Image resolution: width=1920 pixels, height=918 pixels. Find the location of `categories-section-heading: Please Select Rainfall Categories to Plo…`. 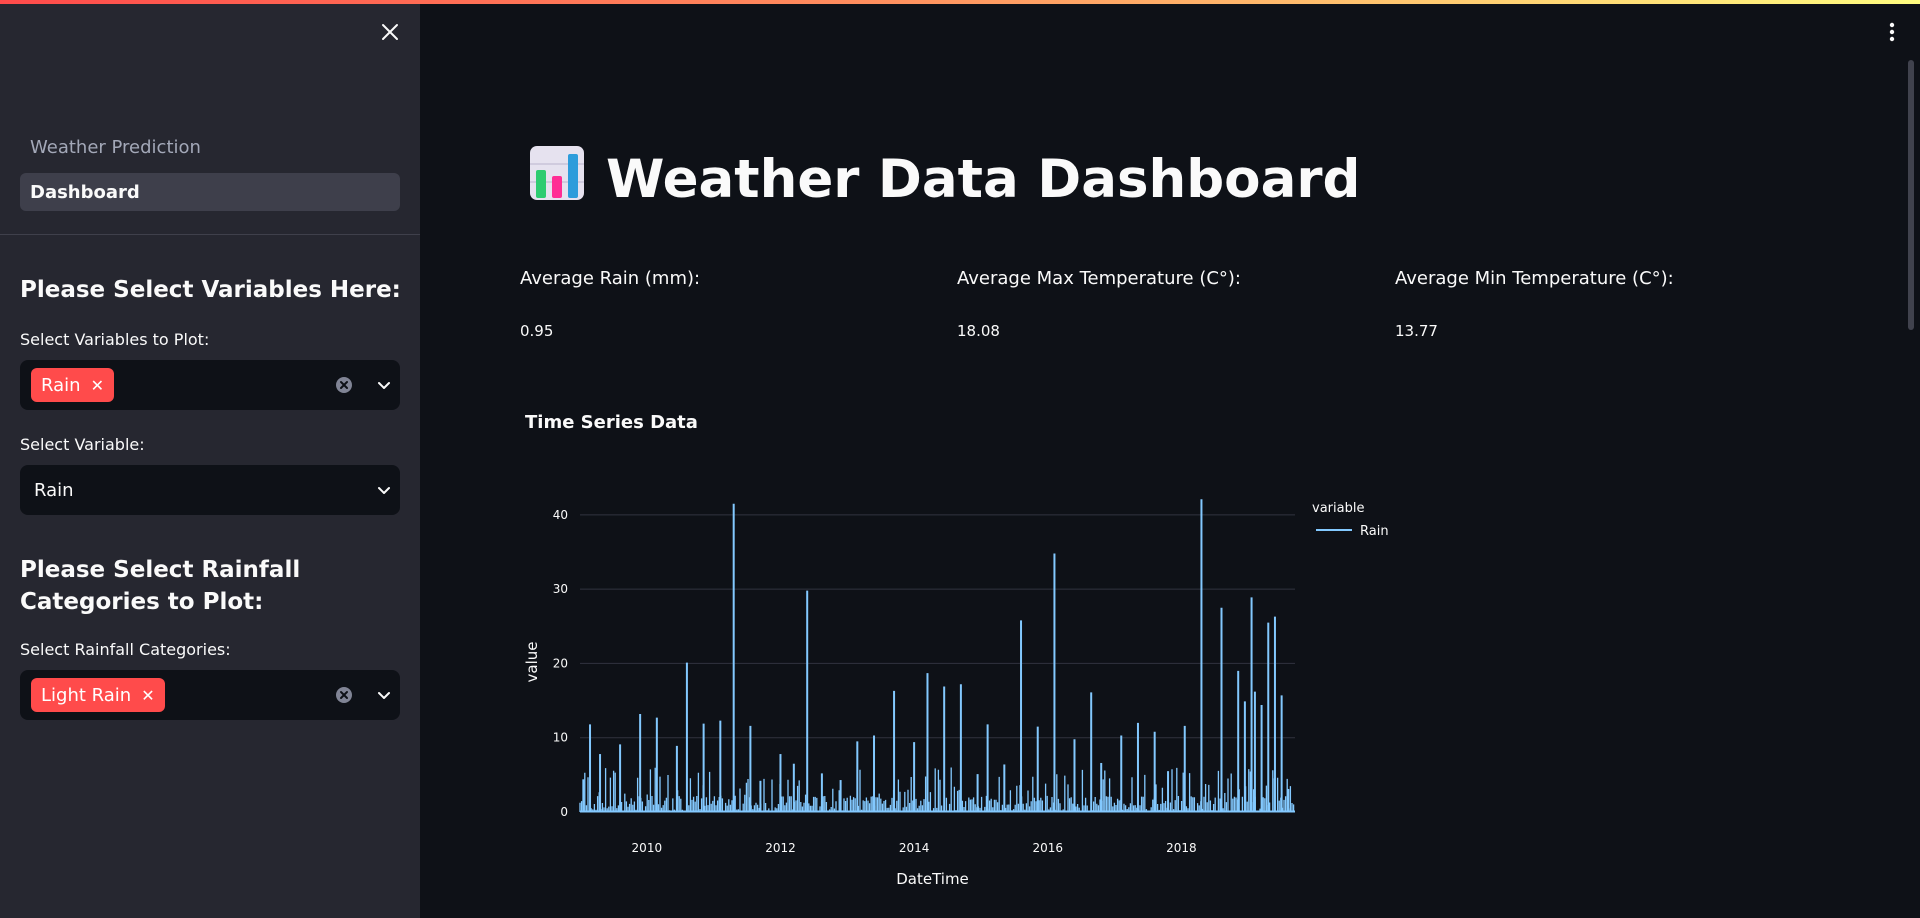

categories-section-heading: Please Select Rainfall Categories to Plo… is located at coordinates (160, 586).